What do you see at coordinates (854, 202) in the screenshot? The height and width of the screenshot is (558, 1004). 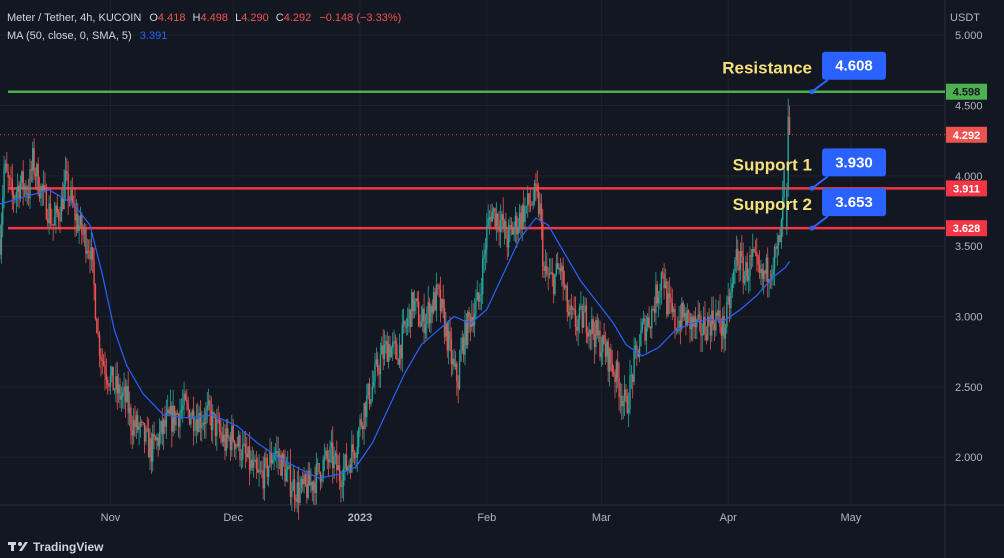 I see `callout-badge` at bounding box center [854, 202].